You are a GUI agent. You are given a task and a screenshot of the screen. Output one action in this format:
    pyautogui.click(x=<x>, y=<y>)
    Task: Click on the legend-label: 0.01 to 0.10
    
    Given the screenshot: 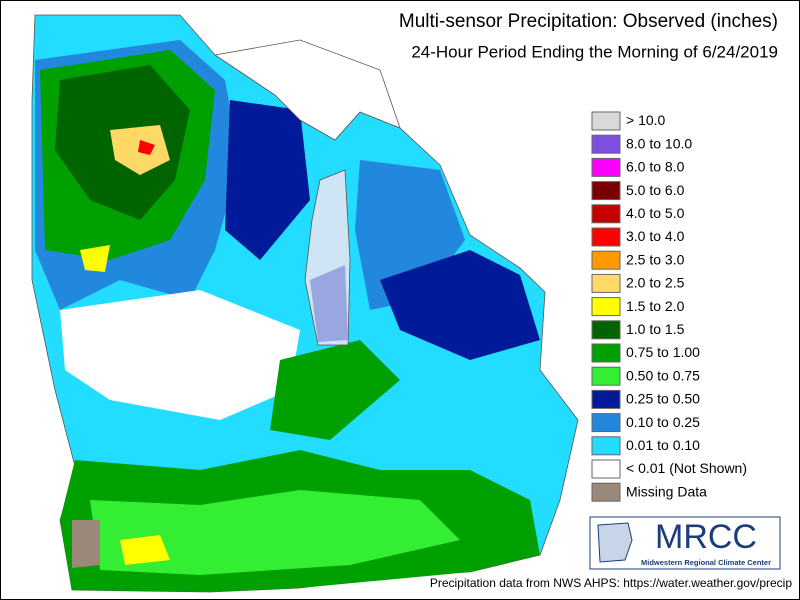 What is the action you would take?
    pyautogui.click(x=663, y=445)
    